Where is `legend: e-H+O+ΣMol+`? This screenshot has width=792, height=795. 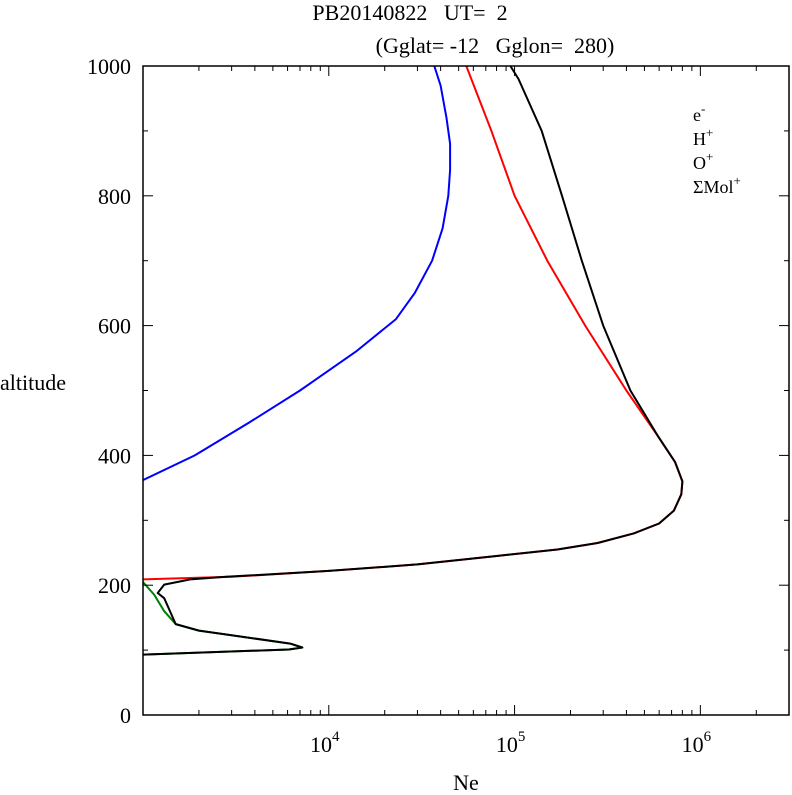
legend: e-H+O+ΣMol+ is located at coordinates (717, 149).